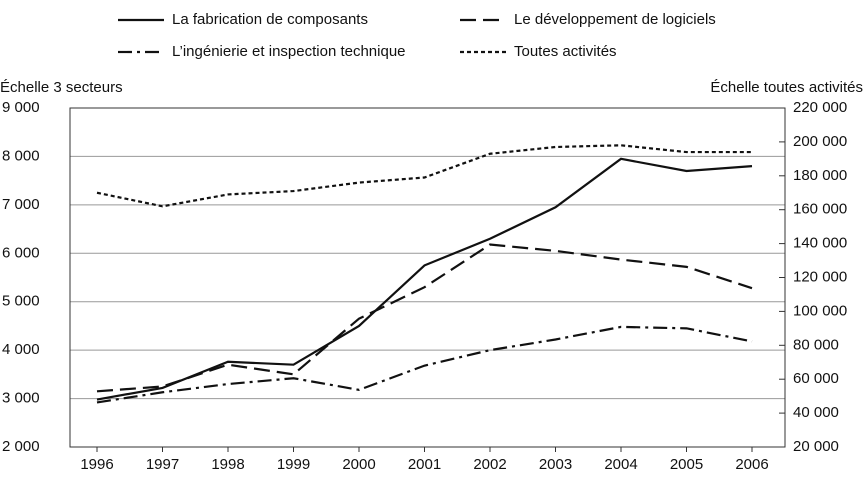 This screenshot has height=478, width=863. What do you see at coordinates (21, 252) in the screenshot?
I see `y-tick-label: 6 000` at bounding box center [21, 252].